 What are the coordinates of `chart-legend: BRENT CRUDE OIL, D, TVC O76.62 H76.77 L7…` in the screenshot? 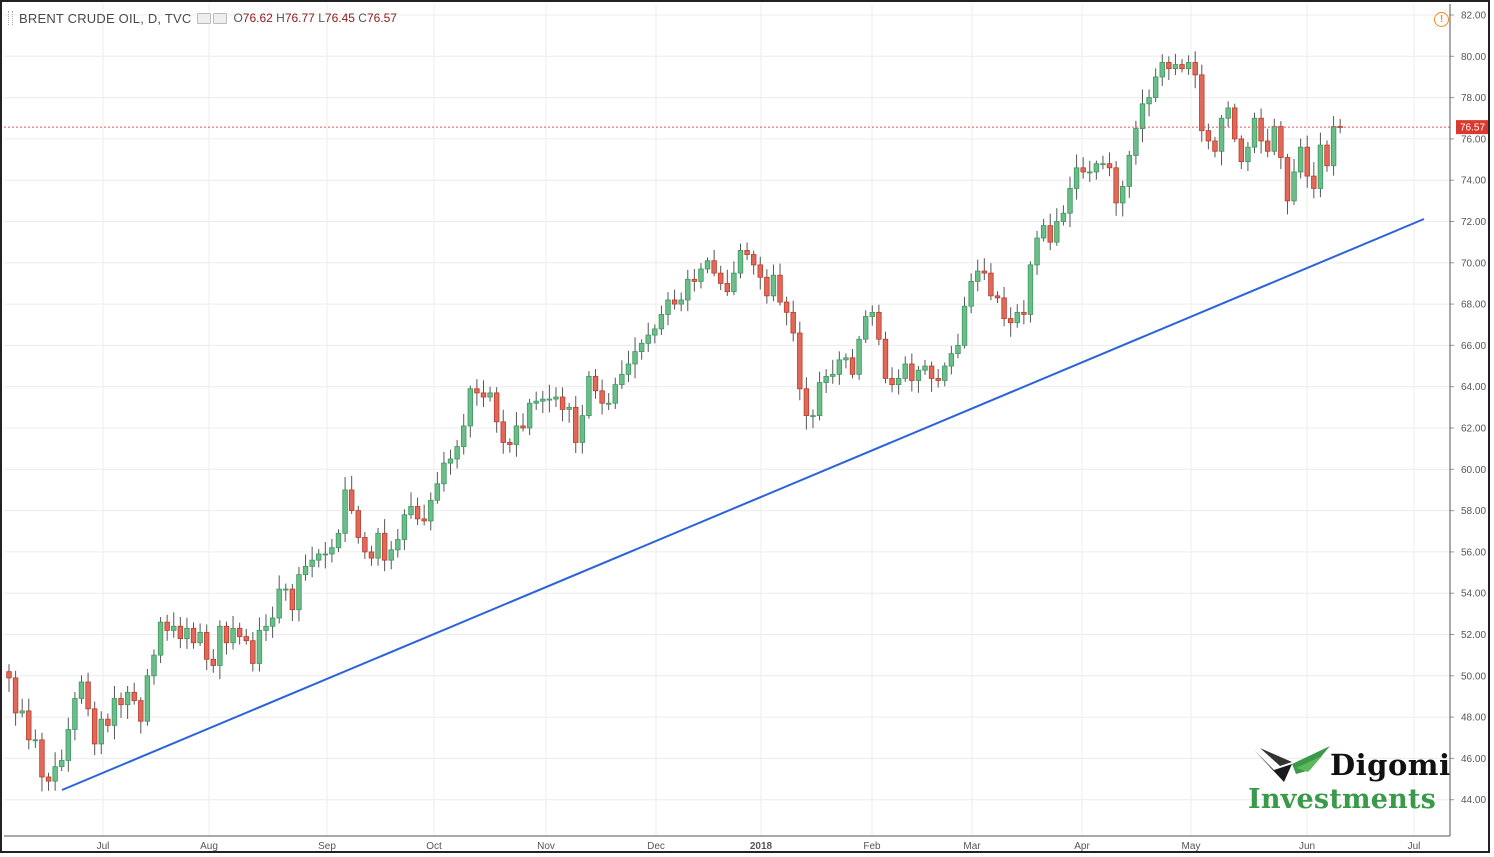 It's located at (202, 18).